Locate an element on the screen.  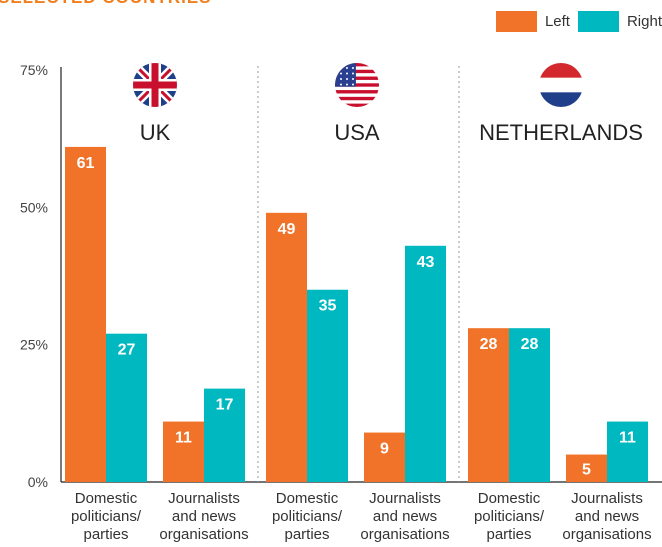
data-label: 5 is located at coordinates (586, 469).